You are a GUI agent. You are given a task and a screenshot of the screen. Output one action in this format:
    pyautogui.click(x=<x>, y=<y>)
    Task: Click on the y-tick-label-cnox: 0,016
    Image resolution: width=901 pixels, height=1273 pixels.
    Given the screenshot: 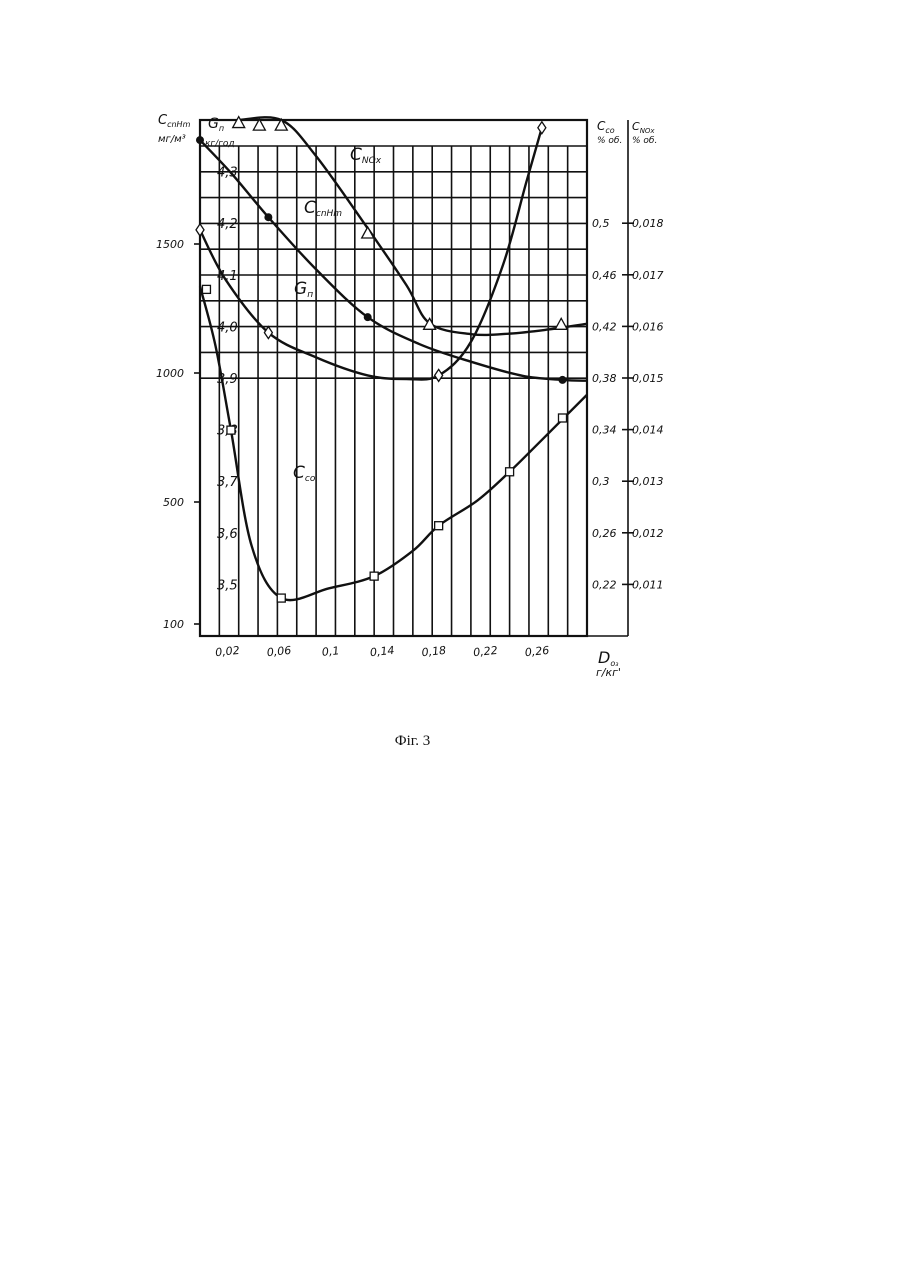 What is the action you would take?
    pyautogui.click(x=648, y=326)
    